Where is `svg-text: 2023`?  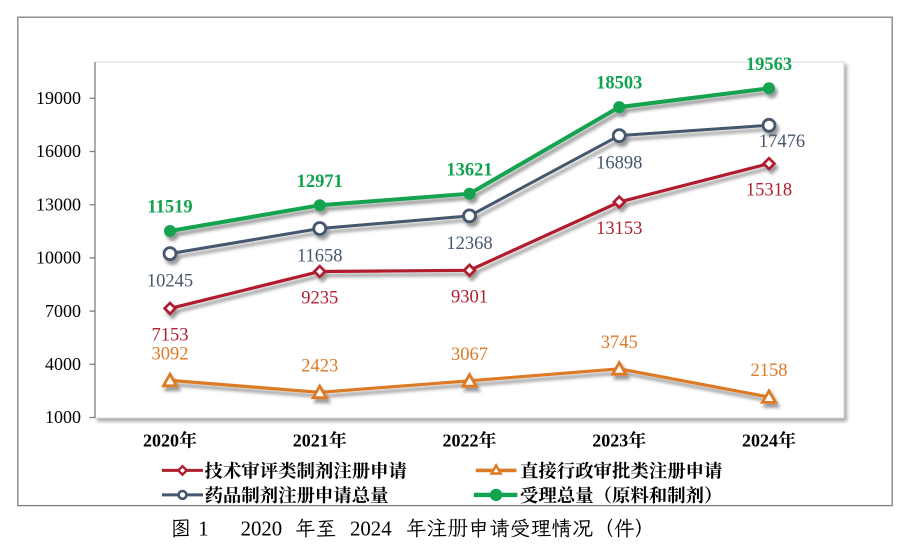 svg-text: 2023 is located at coordinates (610, 441).